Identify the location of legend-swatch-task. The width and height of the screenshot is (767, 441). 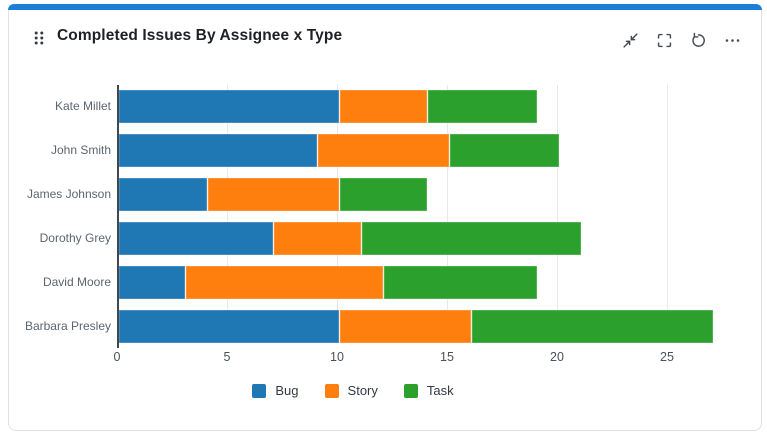
(410, 390).